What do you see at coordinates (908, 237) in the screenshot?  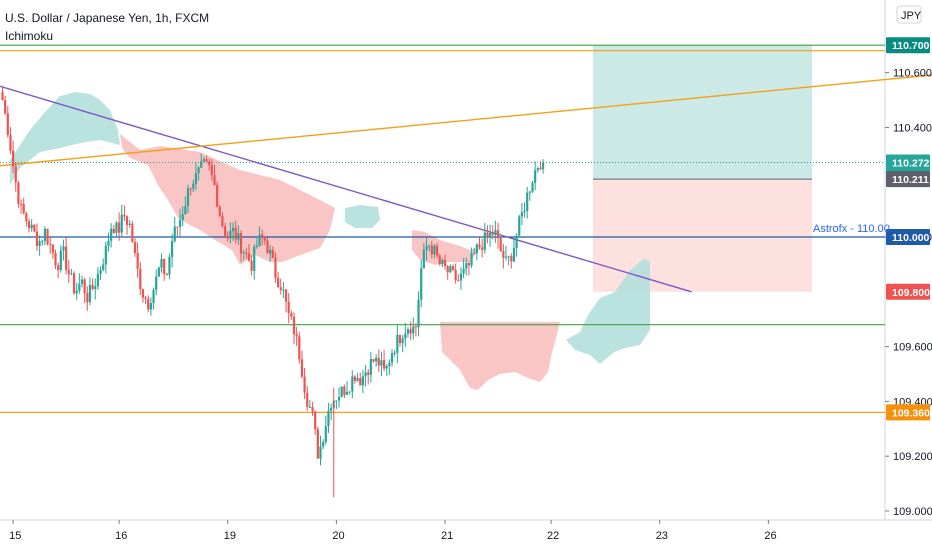 I see `price-tag-110.000: 110.000` at bounding box center [908, 237].